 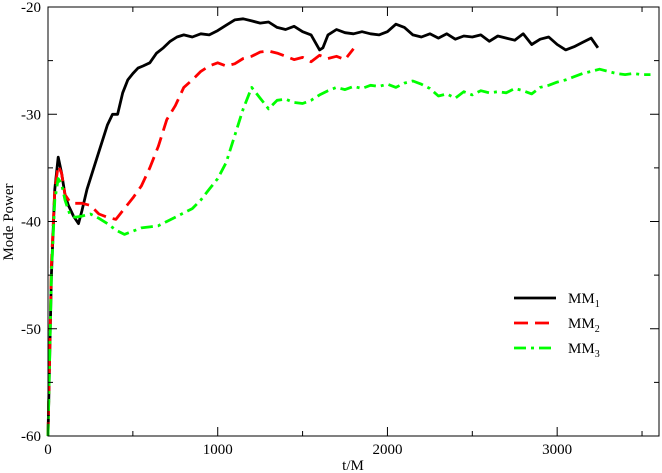 I want to click on y-tick-label: -40, so click(x=31, y=223).